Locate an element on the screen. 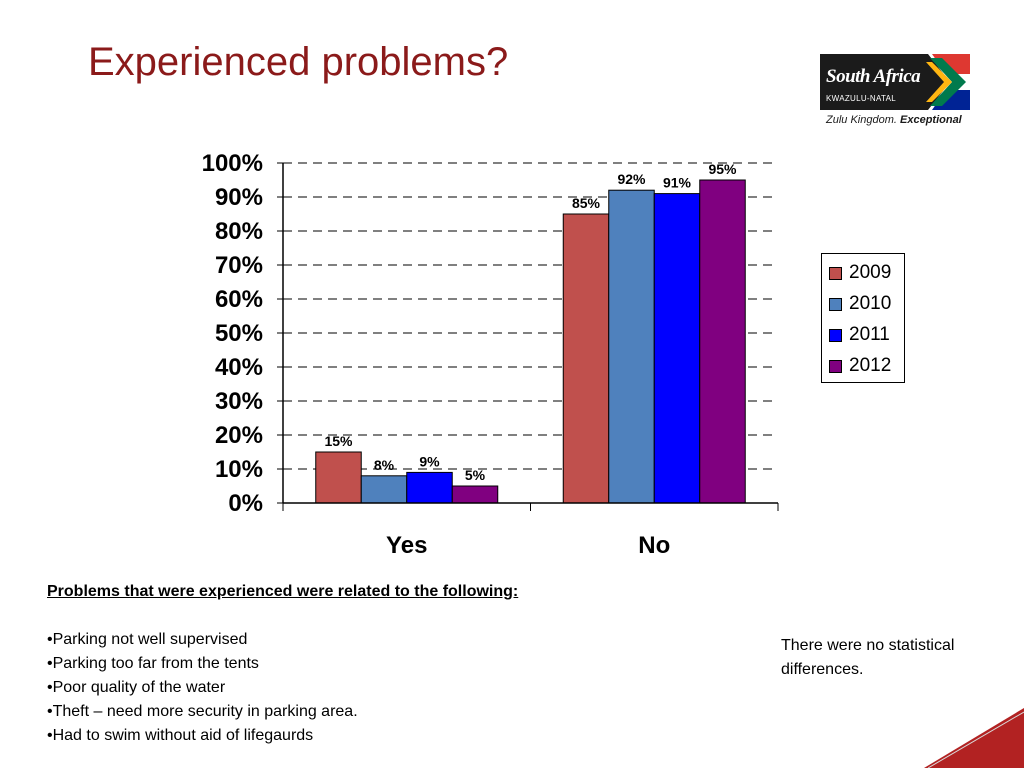 Image resolution: width=1024 pixels, height=768 pixels. slide-title: Experienced problems? is located at coordinates (298, 62).